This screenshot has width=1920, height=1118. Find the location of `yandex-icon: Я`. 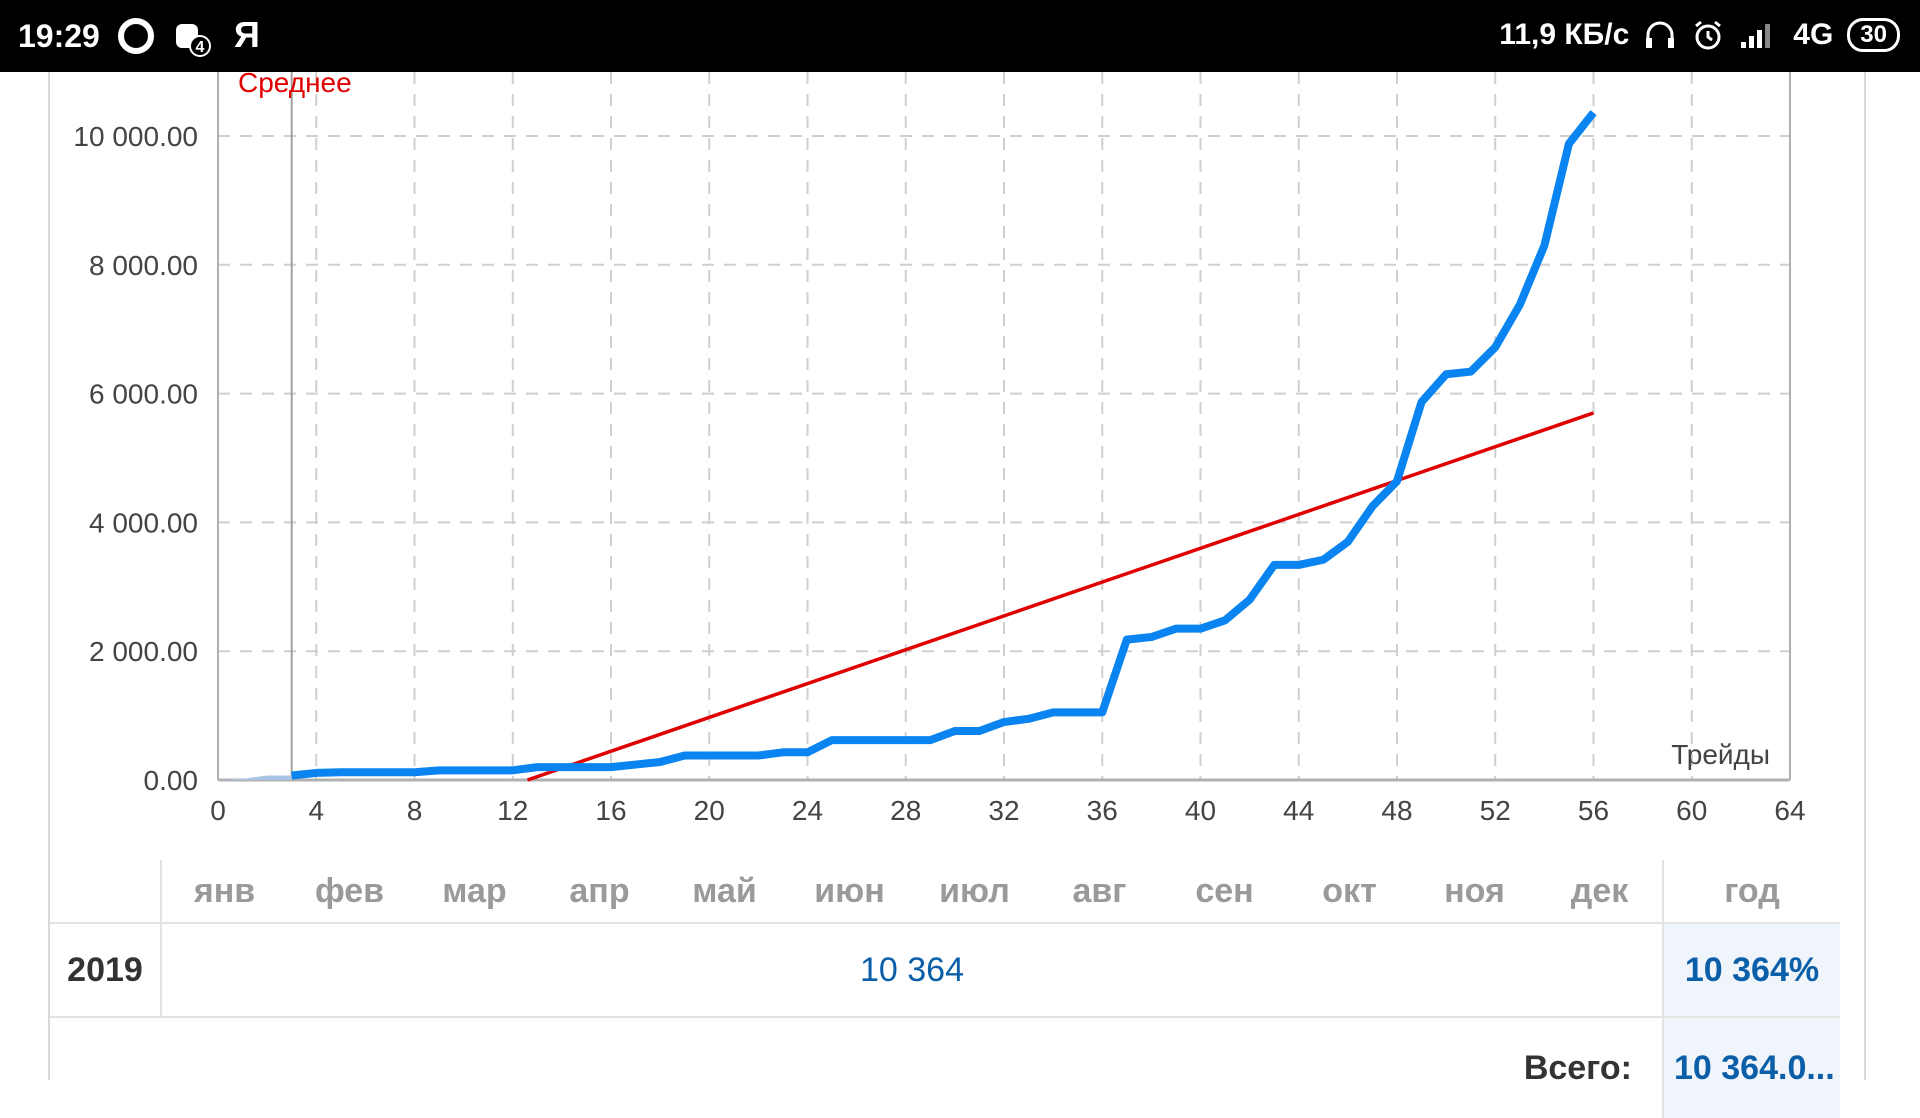

yandex-icon: Я is located at coordinates (247, 34).